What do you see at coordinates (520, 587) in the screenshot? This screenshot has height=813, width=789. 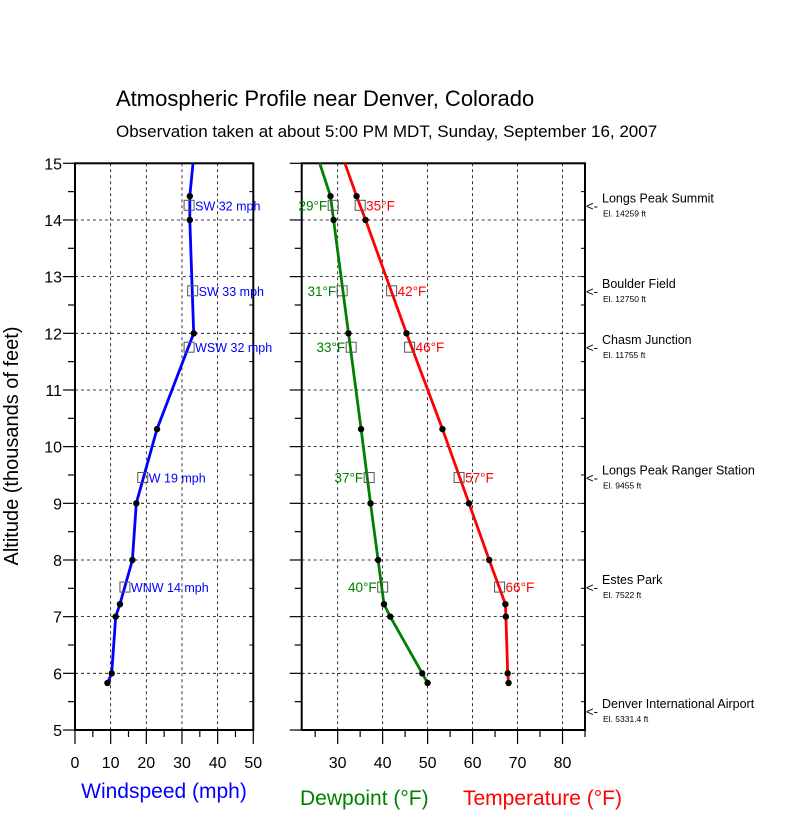 I see `temperature-label: 66°F` at bounding box center [520, 587].